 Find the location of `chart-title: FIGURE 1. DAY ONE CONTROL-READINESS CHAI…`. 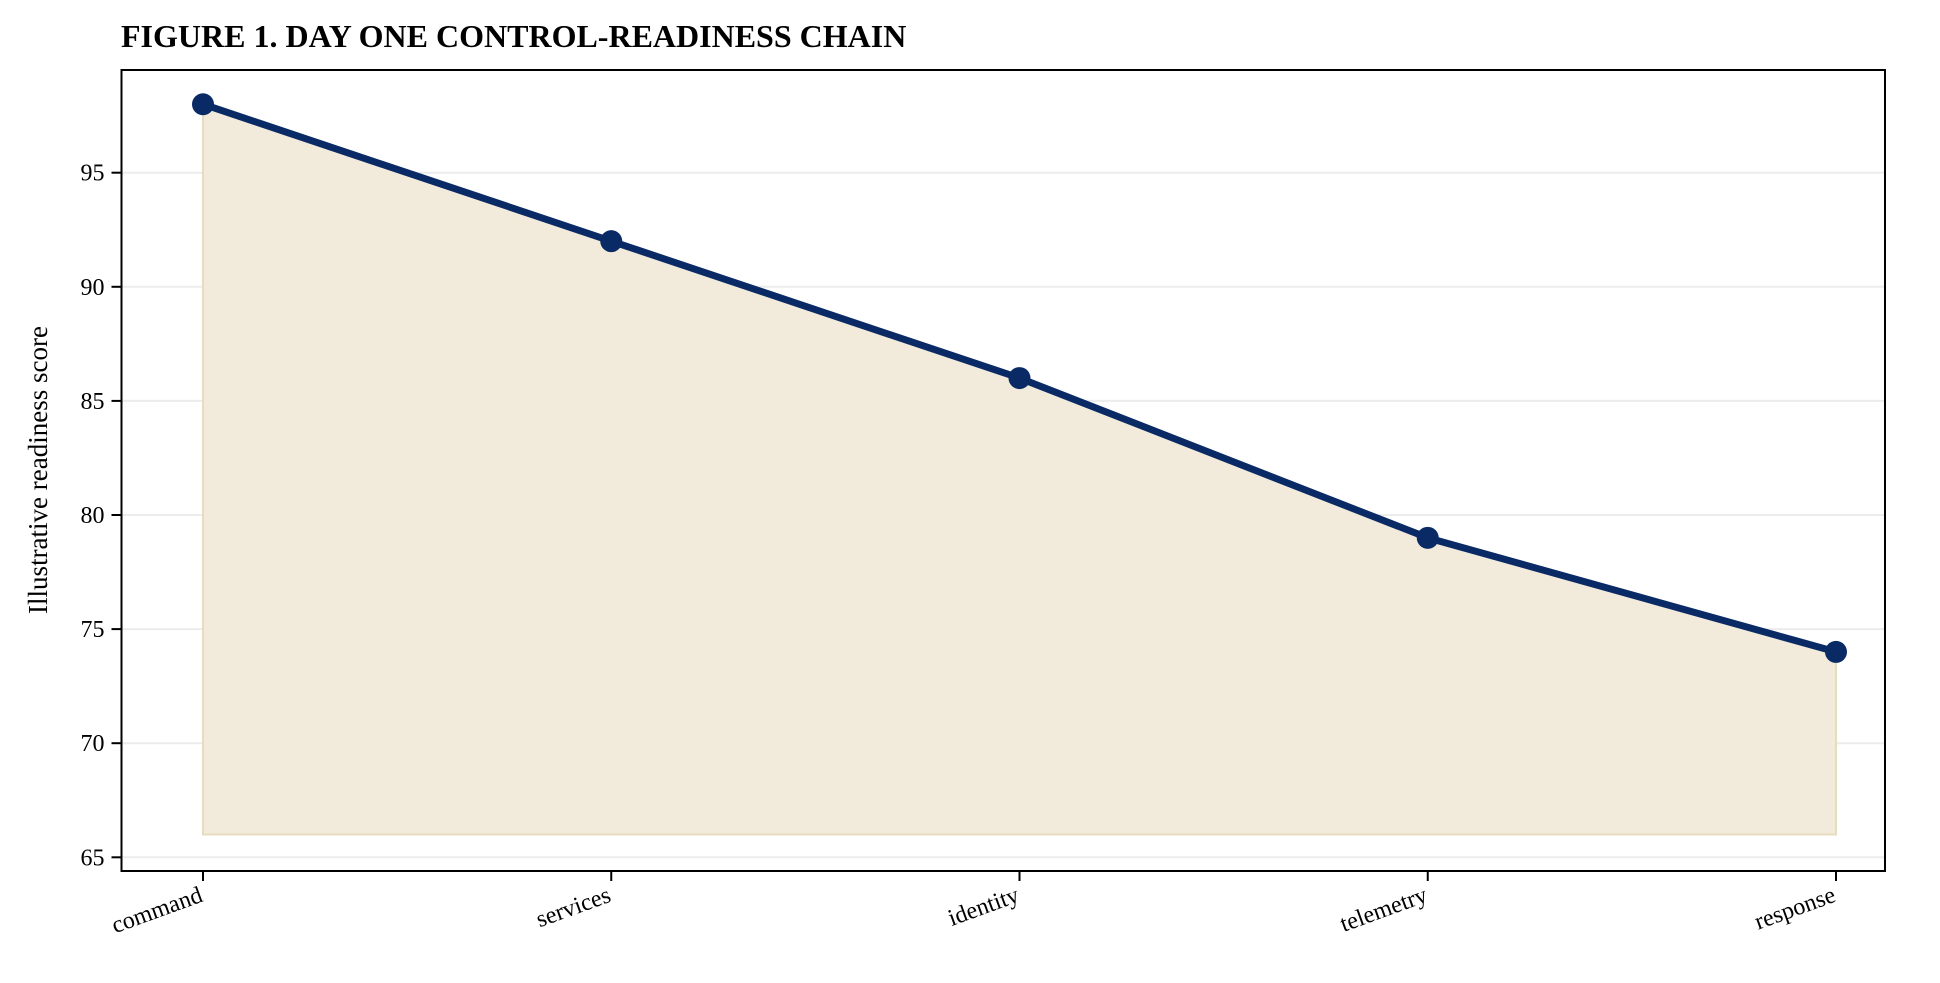

chart-title: FIGURE 1. DAY ONE CONTROL-READINESS CHAI… is located at coordinates (513, 36).